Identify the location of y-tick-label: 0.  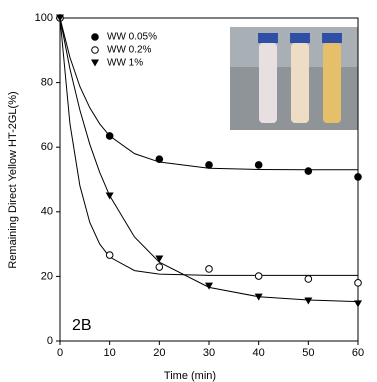
(50, 341).